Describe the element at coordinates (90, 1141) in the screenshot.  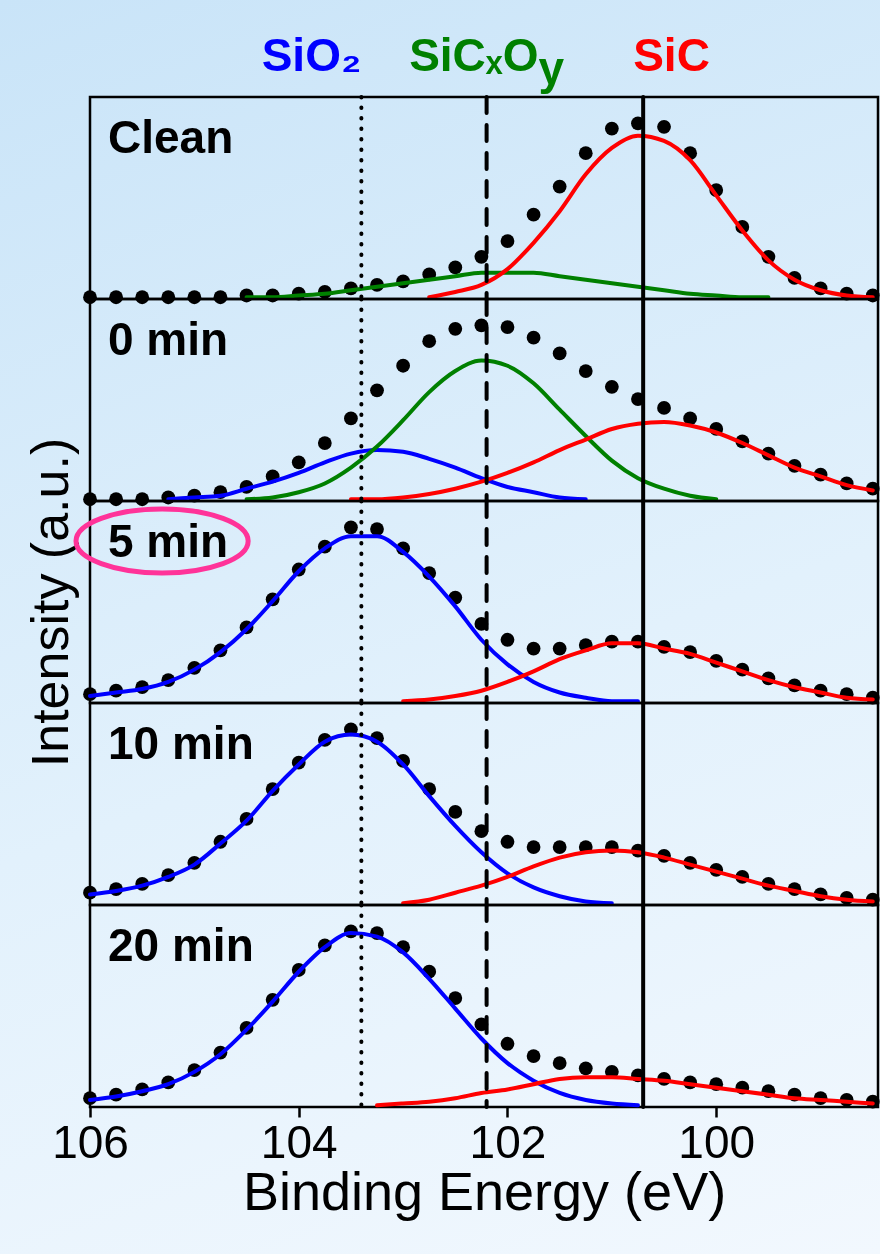
I see `x-tick-label: 106` at that location.